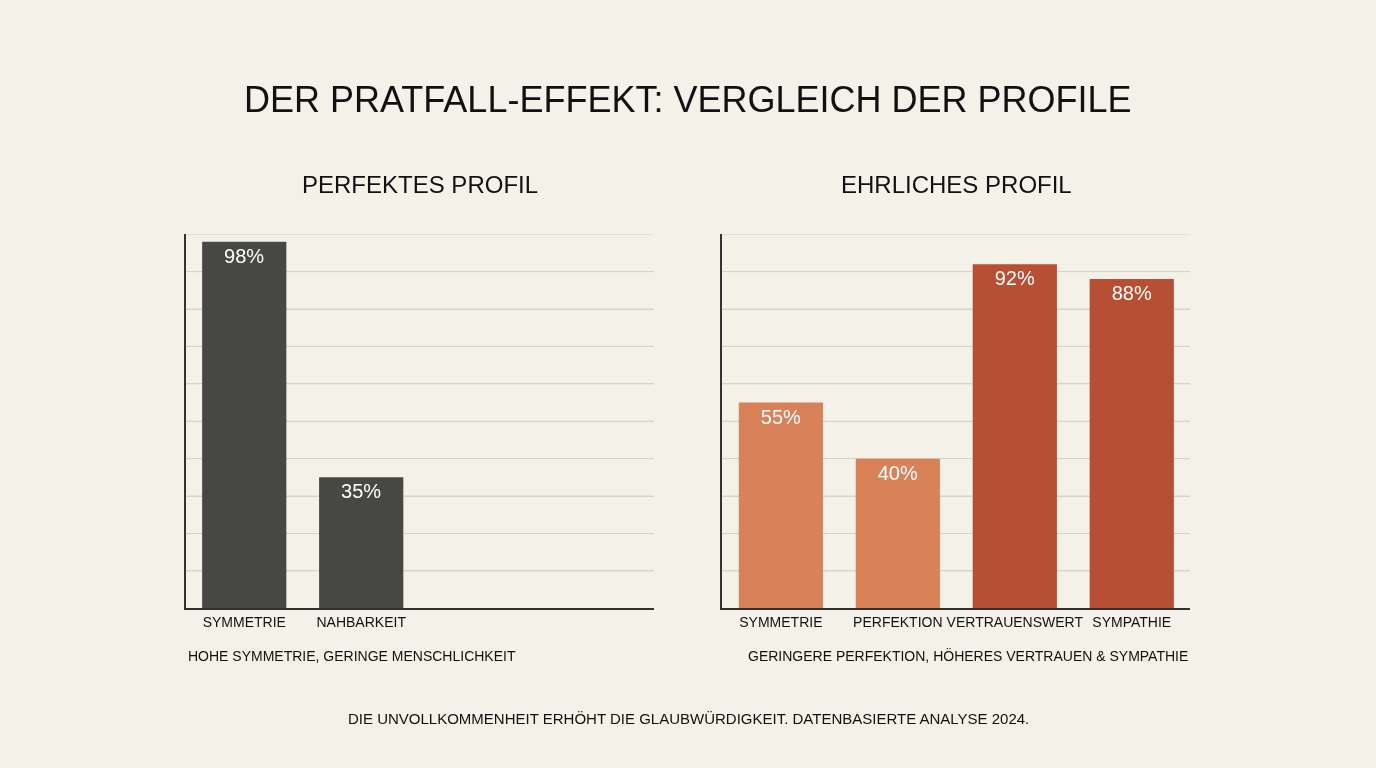 This screenshot has width=1376, height=768. What do you see at coordinates (1014, 278) in the screenshot?
I see `data-label: 92%` at bounding box center [1014, 278].